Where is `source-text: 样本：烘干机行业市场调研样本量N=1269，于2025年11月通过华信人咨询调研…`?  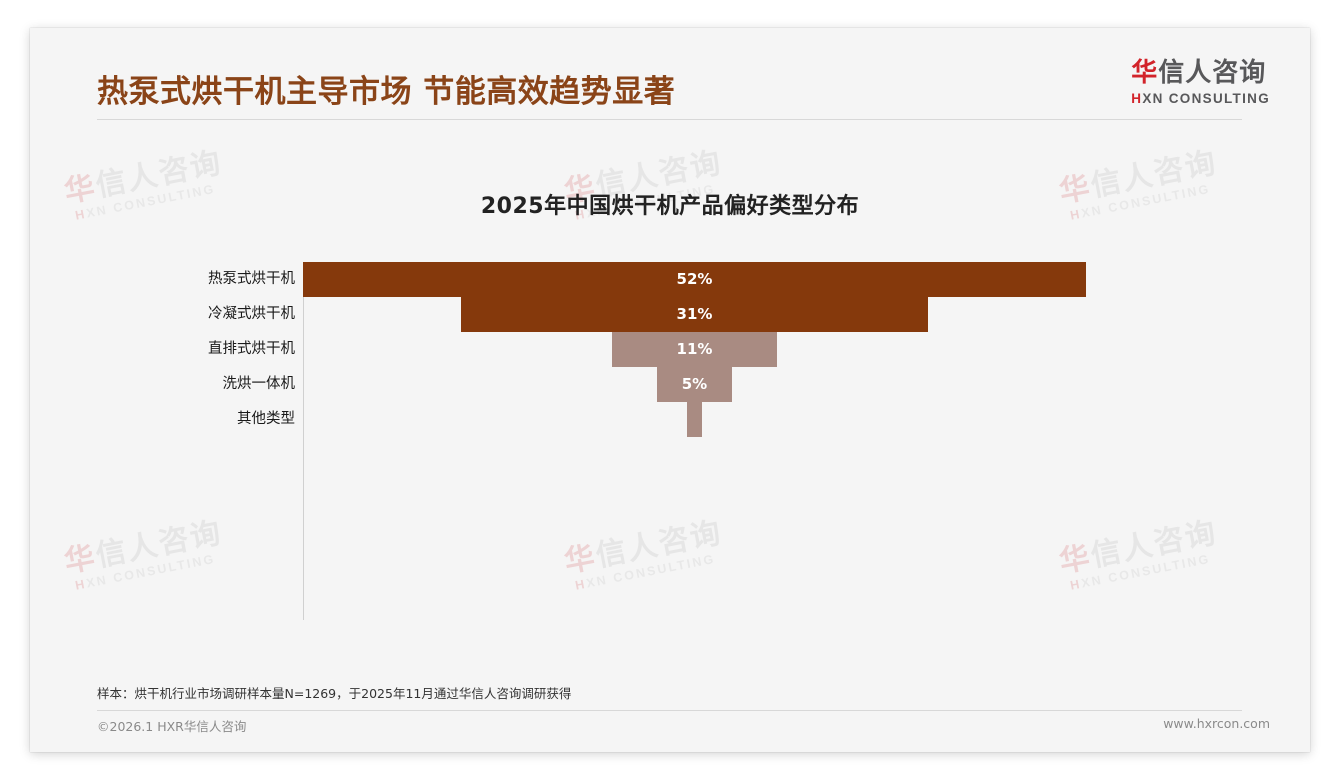
source-text: 样本：烘干机行业市场调研样本量N=1269，于2025年11月通过华信人咨询调研… is located at coordinates (334, 693).